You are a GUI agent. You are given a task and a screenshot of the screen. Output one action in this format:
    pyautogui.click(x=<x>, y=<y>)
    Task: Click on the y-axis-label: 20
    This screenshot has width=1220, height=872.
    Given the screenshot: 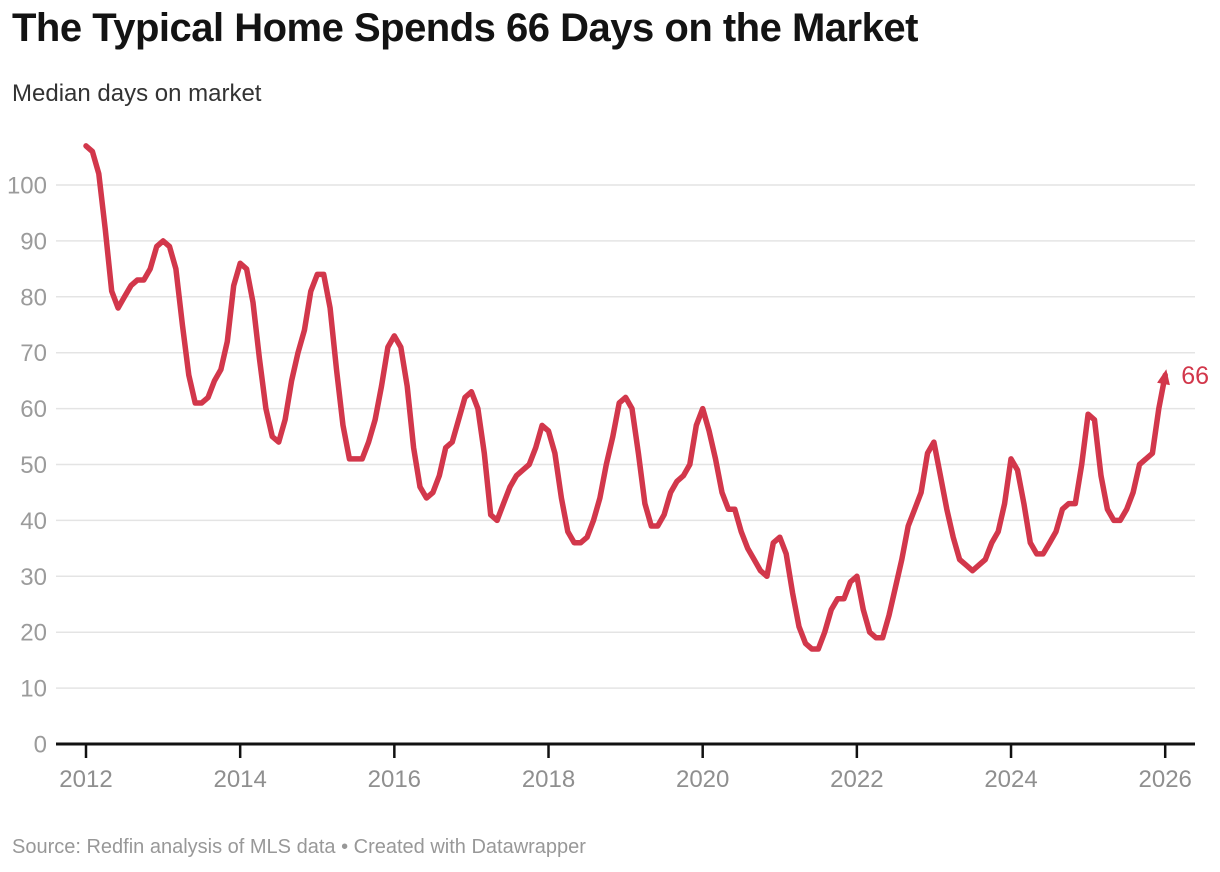 What is the action you would take?
    pyautogui.click(x=33, y=633)
    